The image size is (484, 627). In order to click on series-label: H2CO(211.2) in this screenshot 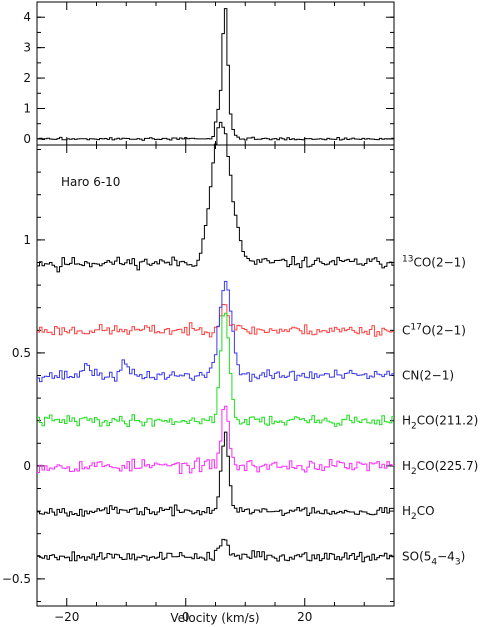, I will do `click(440, 423)`.